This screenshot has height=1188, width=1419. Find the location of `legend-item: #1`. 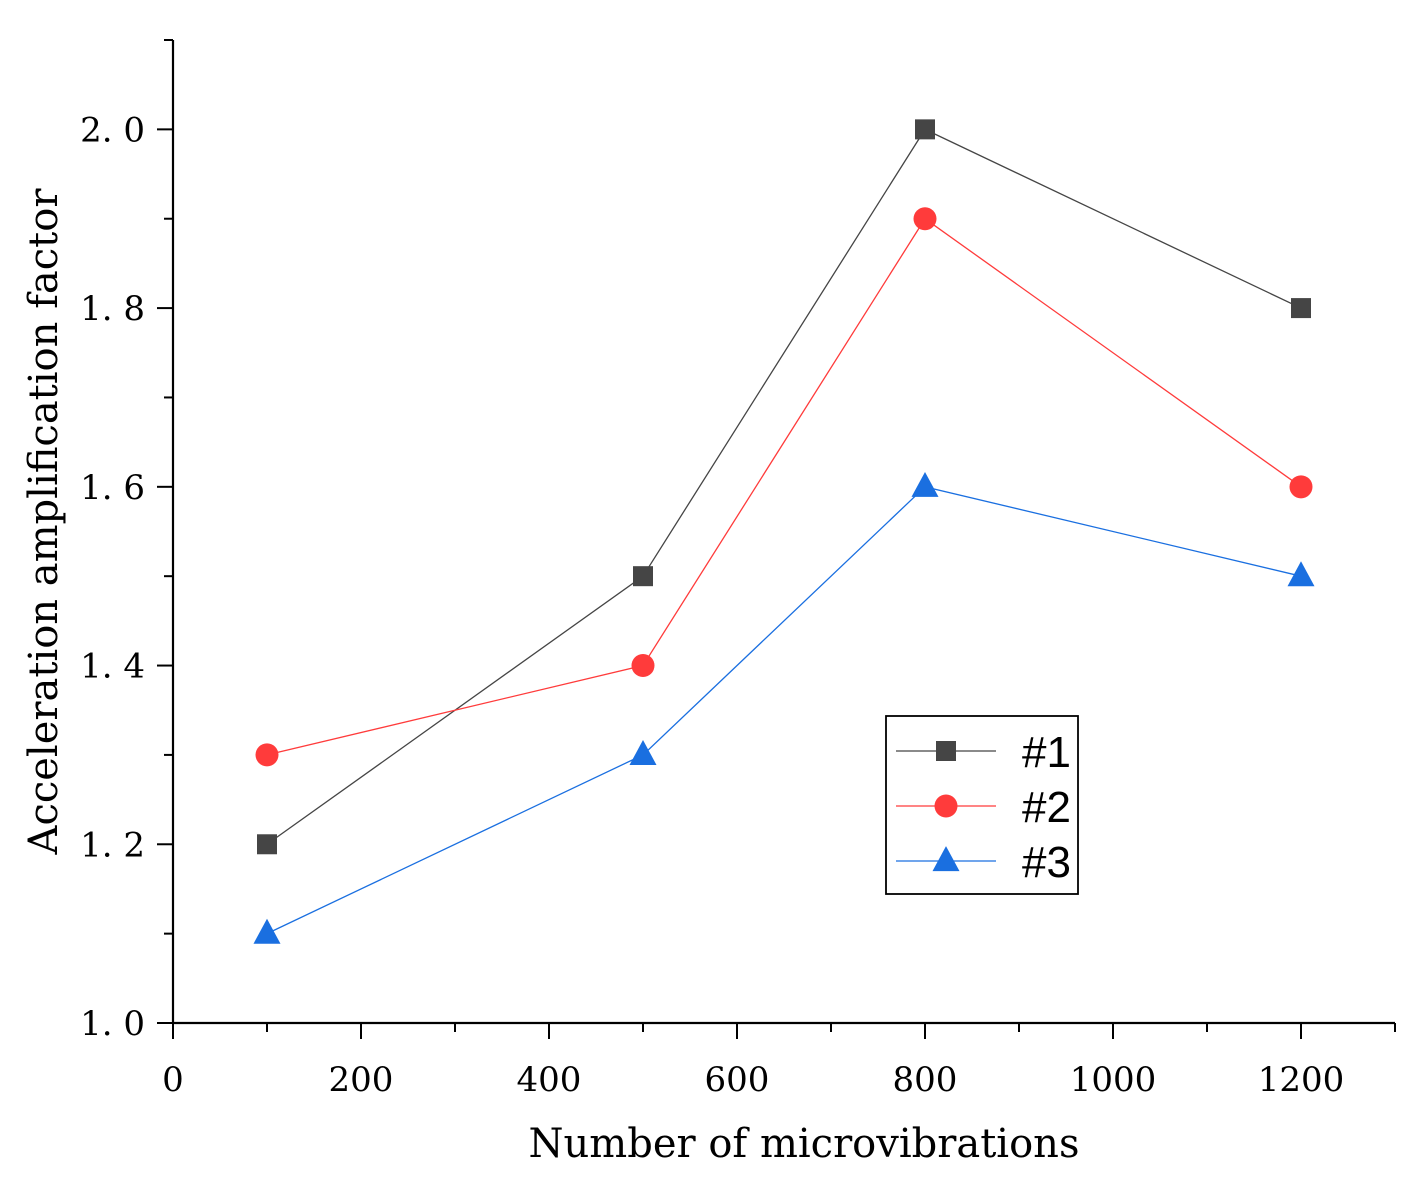

legend-item: #1 is located at coordinates (983, 752).